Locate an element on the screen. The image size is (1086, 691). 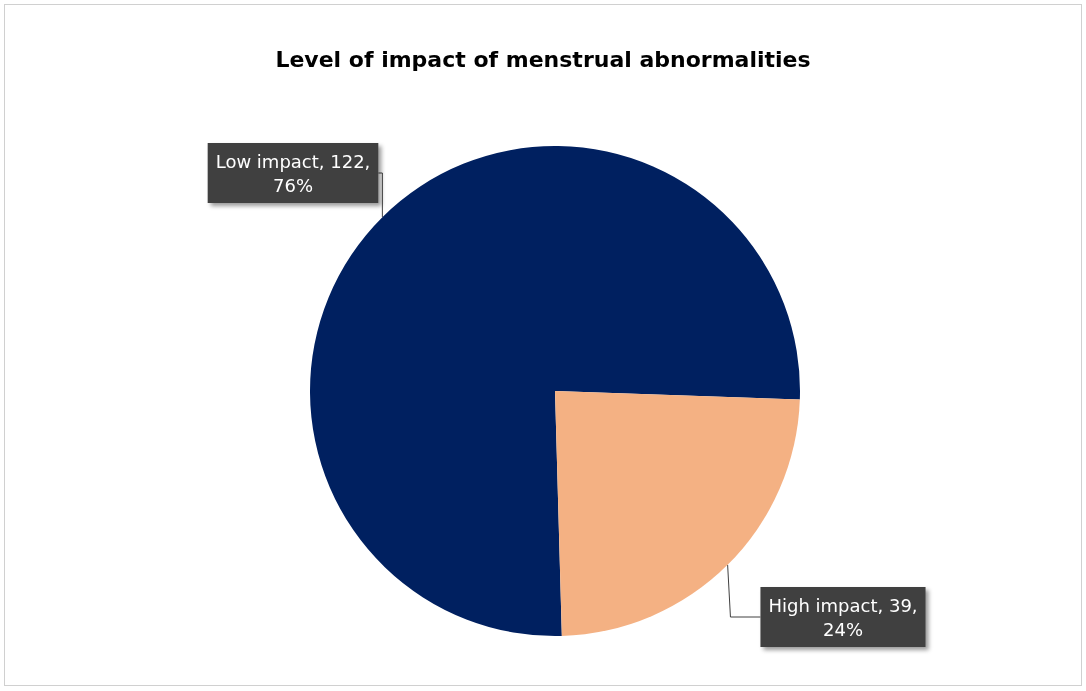
chart-title: Level of impact of menstrual abnormalities is located at coordinates (543, 59).